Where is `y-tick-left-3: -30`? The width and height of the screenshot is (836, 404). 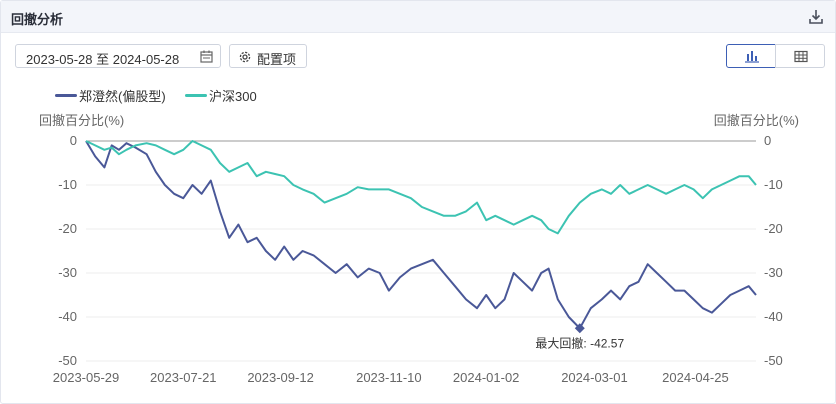 y-tick-left-3: -30 is located at coordinates (67, 272).